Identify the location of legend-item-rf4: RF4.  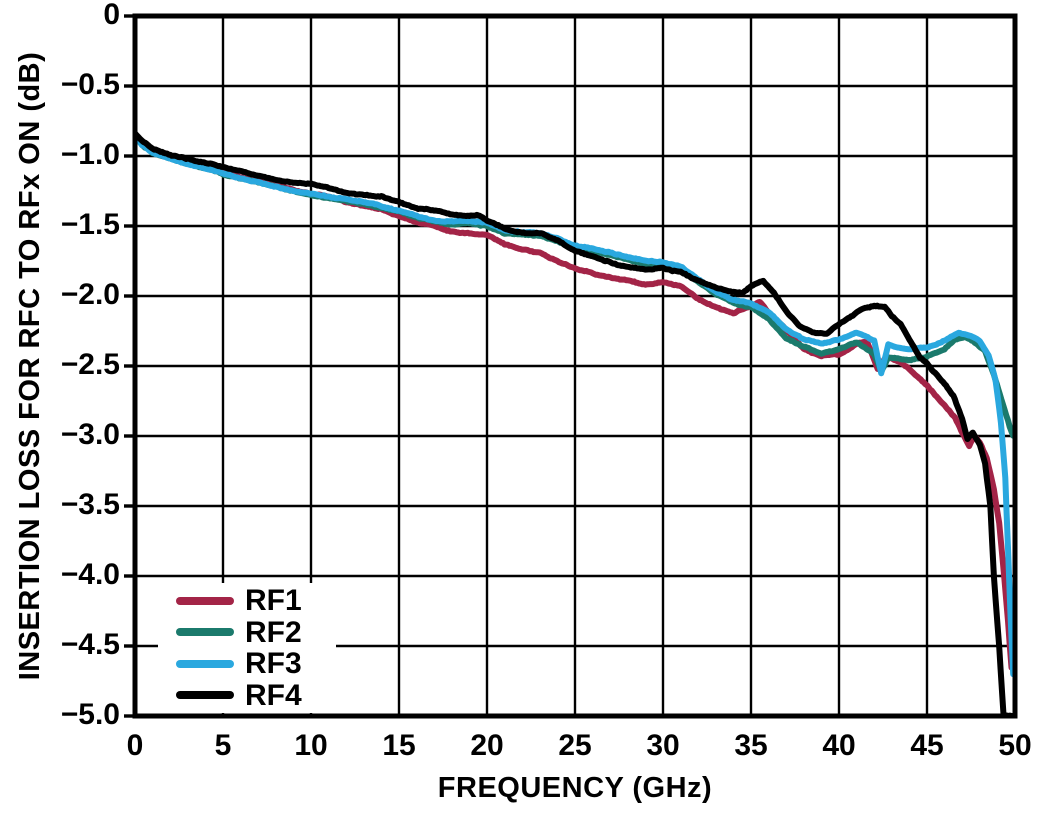
(247, 695).